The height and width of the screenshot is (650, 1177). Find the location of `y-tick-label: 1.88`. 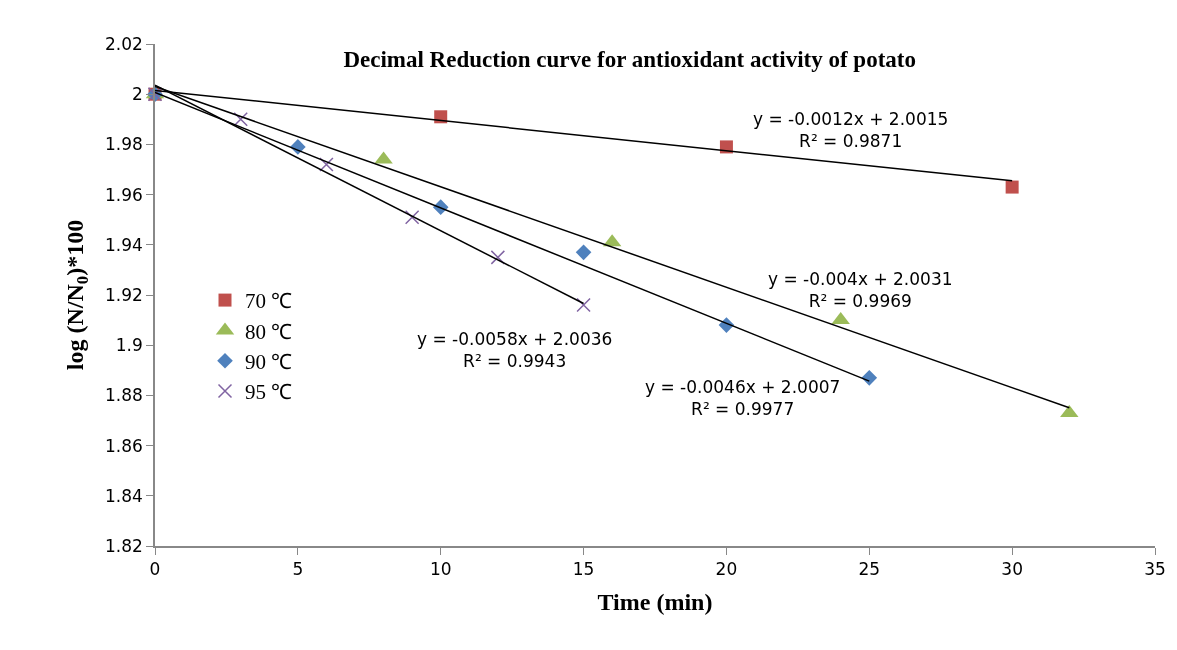

y-tick-label: 1.88 is located at coordinates (123, 395).